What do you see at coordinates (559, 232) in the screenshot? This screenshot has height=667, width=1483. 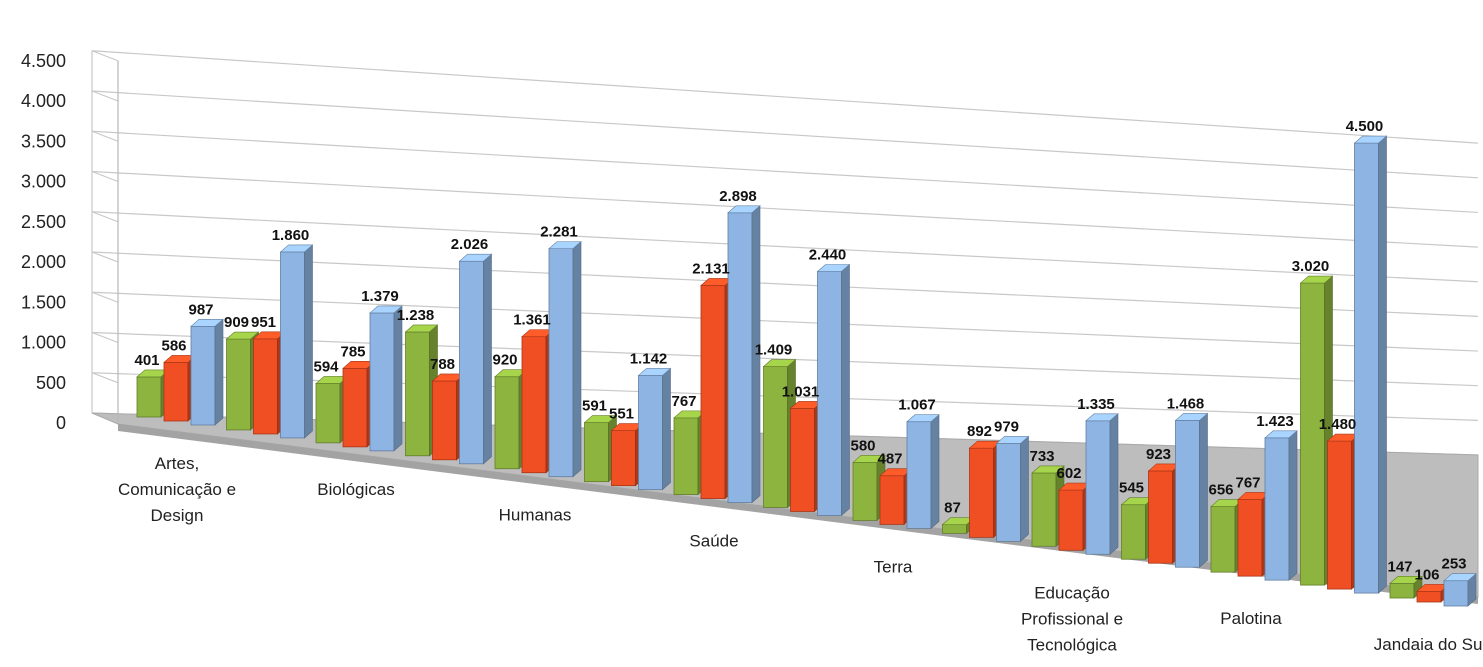 I see `data-label: 2.281` at bounding box center [559, 232].